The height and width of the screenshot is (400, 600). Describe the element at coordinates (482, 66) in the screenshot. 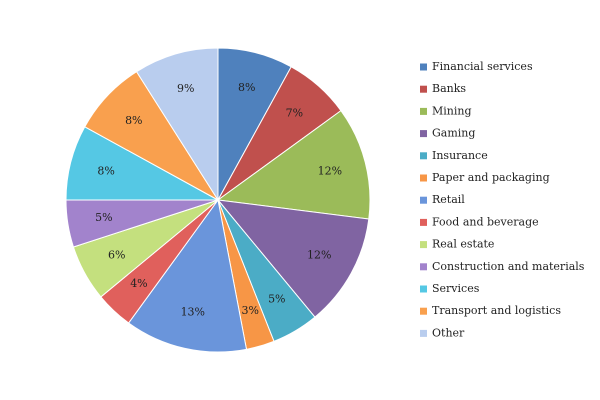

I see `legend-label: Financial services` at that location.